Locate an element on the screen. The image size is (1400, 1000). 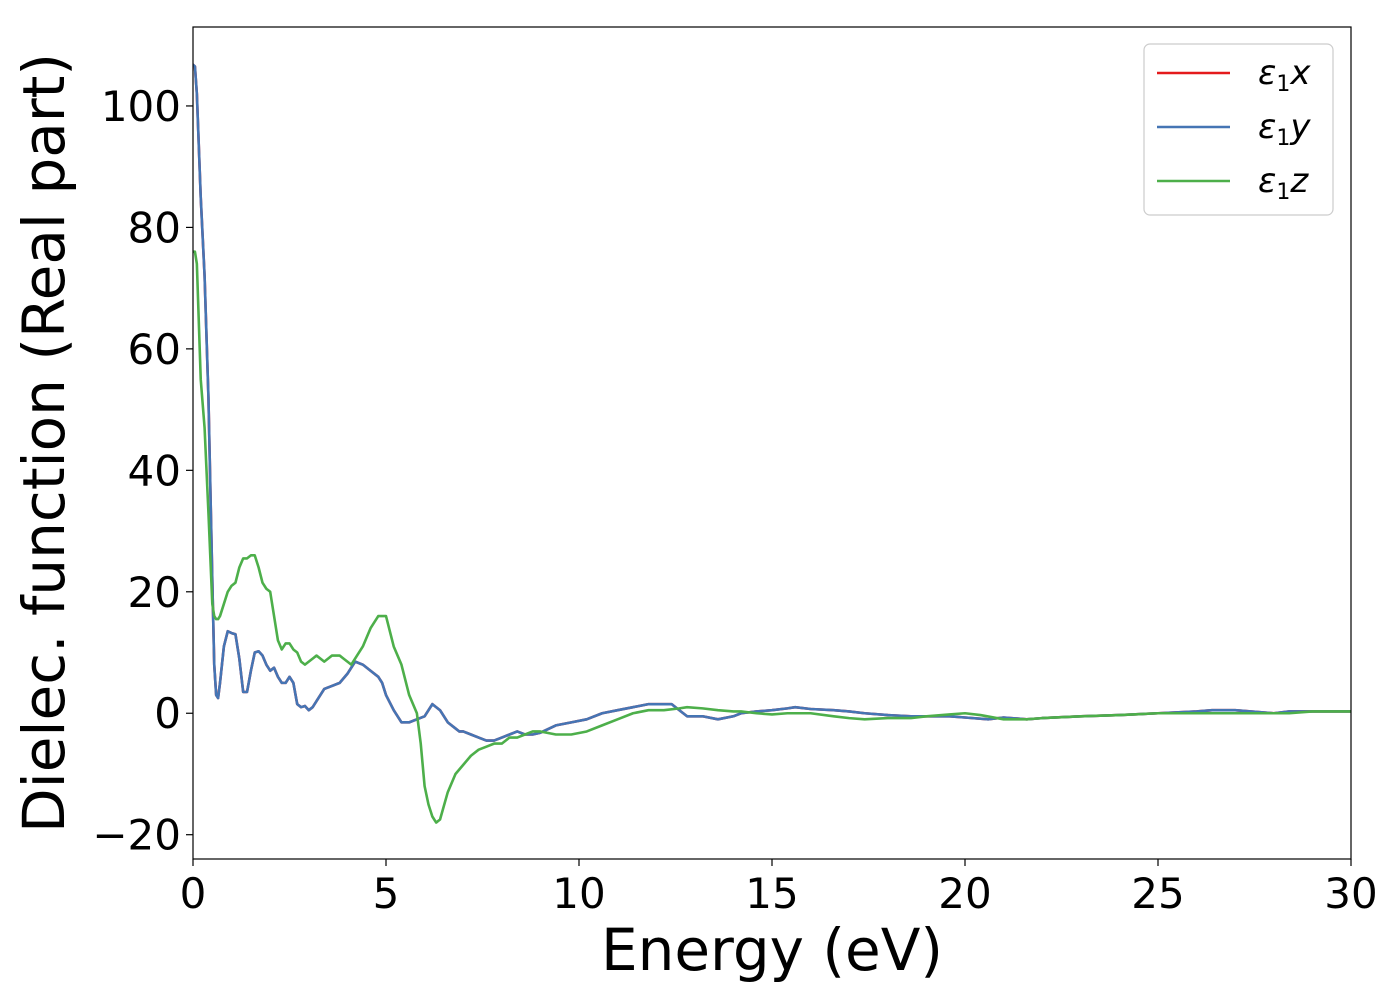
legend-box is located at coordinates (1238, 129).